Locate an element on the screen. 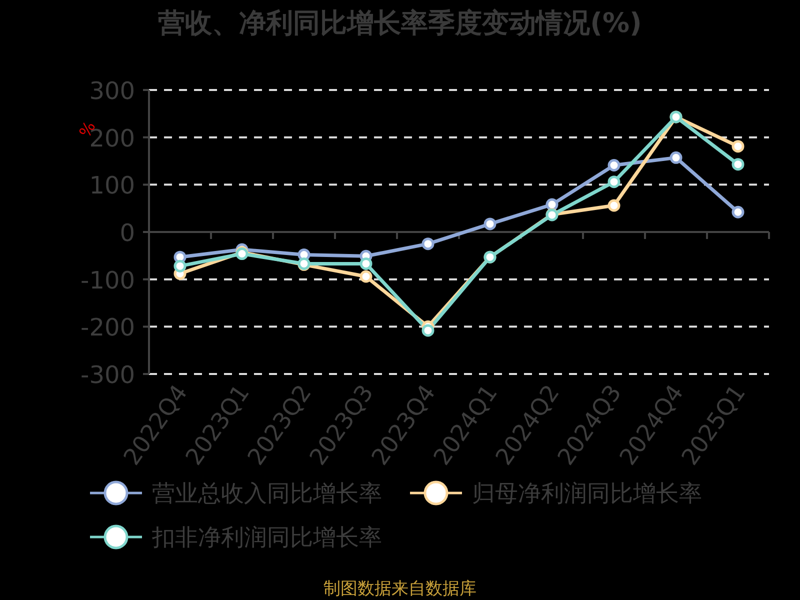 The height and width of the screenshot is (600, 800). legend-label: 扣非净利润同比增长率 is located at coordinates (266, 538).